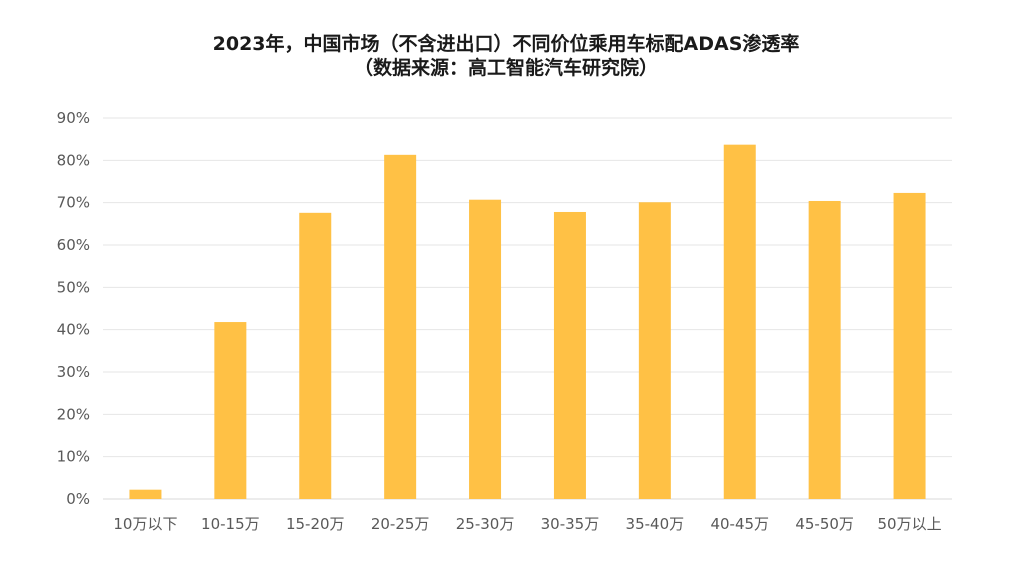 This screenshot has width=1012, height=573. I want to click on y-tick-label: 0%, so click(78, 499).